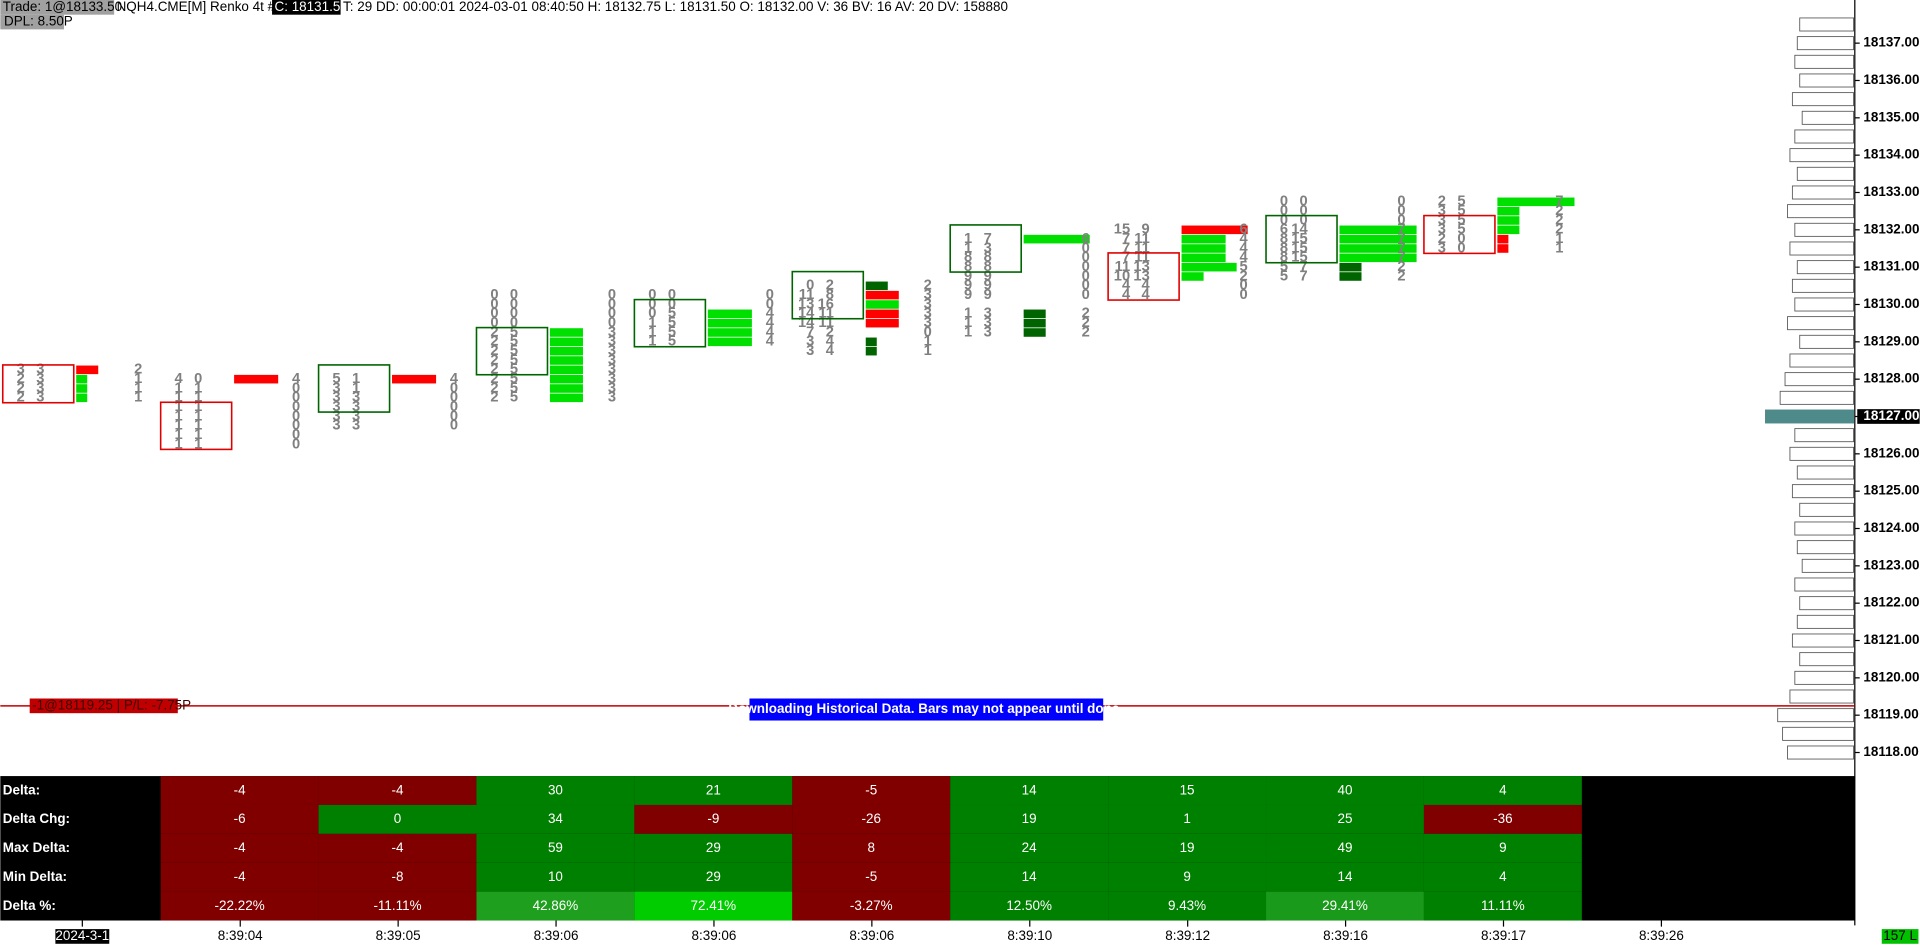 The width and height of the screenshot is (1920, 945). Describe the element at coordinates (713, 847) in the screenshot. I see `table-value: 29` at that location.